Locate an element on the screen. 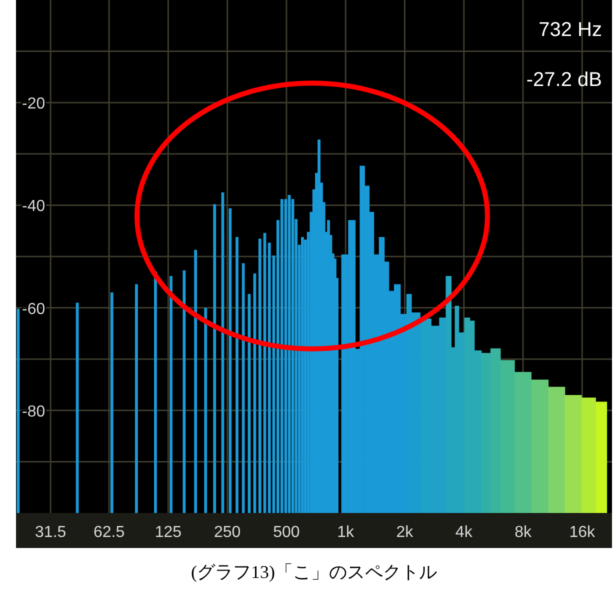  x-tick-label: 16k is located at coordinates (582, 532).